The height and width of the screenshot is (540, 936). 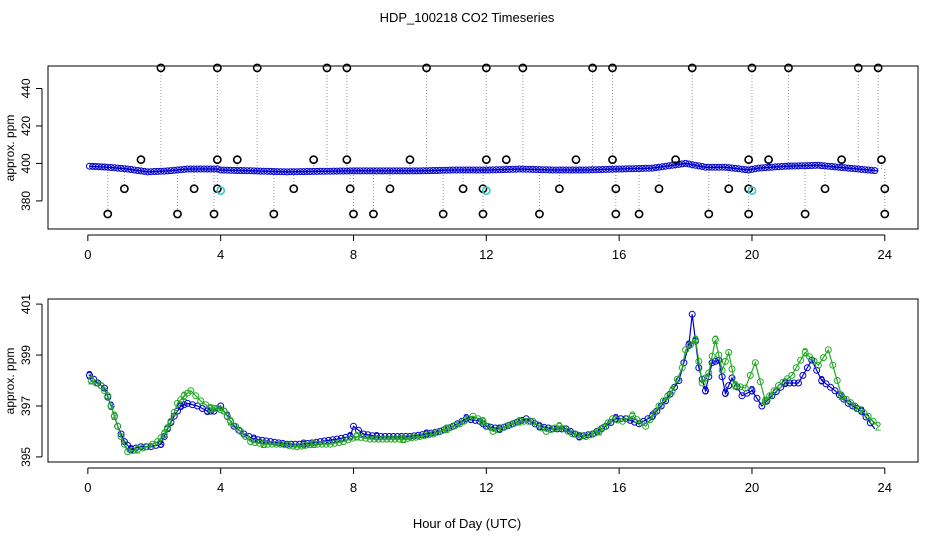 What do you see at coordinates (885, 487) in the screenshot?
I see `x-tick-label: 24` at bounding box center [885, 487].